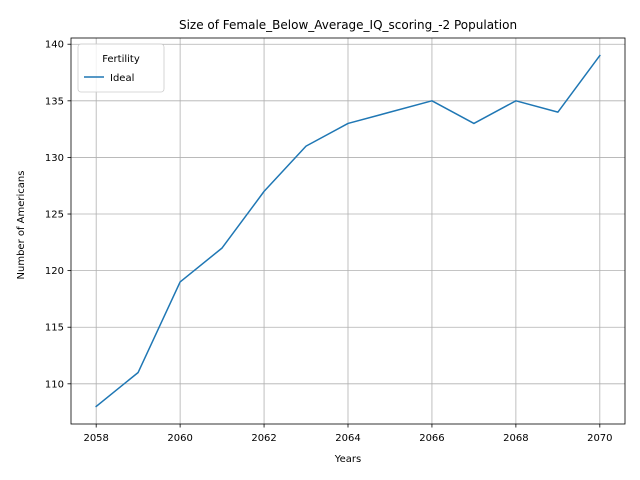 Image resolution: width=640 pixels, height=480 pixels. What do you see at coordinates (431, 438) in the screenshot?
I see `x-tick-label: 2066` at bounding box center [431, 438].